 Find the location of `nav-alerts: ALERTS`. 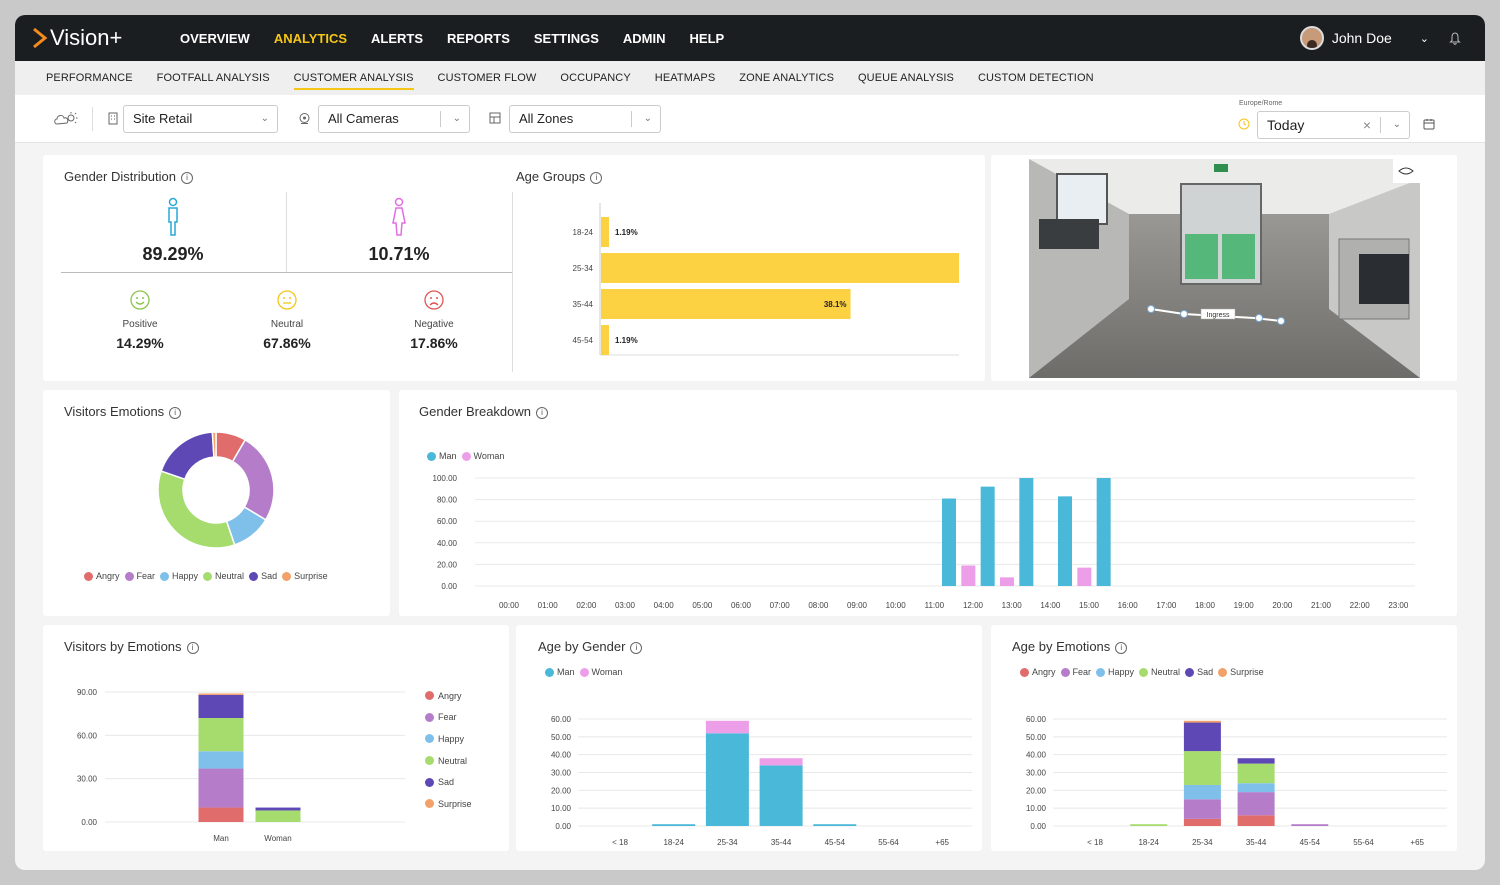

nav-alerts: ALERTS is located at coordinates (397, 38).